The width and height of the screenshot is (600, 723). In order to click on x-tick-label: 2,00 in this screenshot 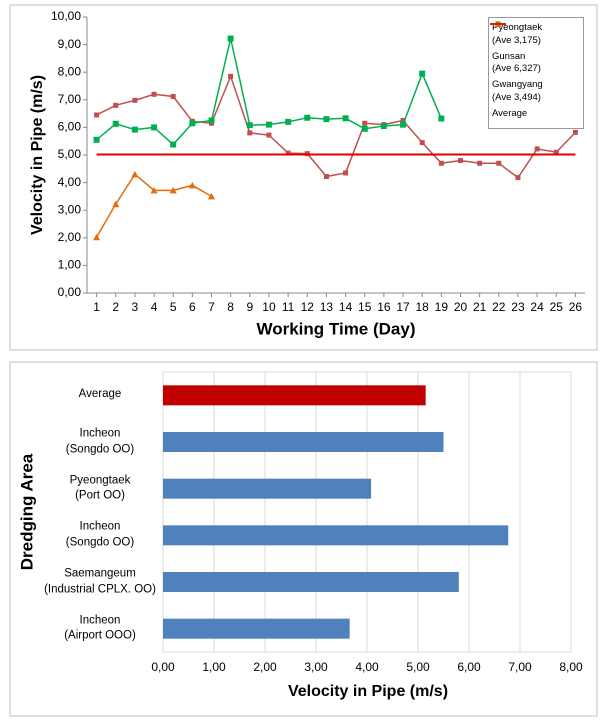, I will do `click(265, 667)`.